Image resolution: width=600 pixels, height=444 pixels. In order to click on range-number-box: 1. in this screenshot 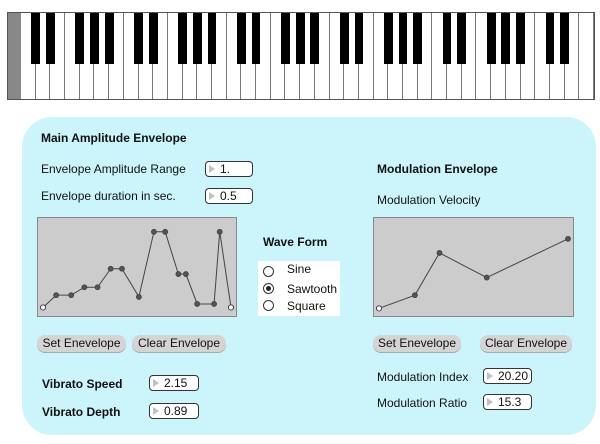, I will do `click(229, 169)`.